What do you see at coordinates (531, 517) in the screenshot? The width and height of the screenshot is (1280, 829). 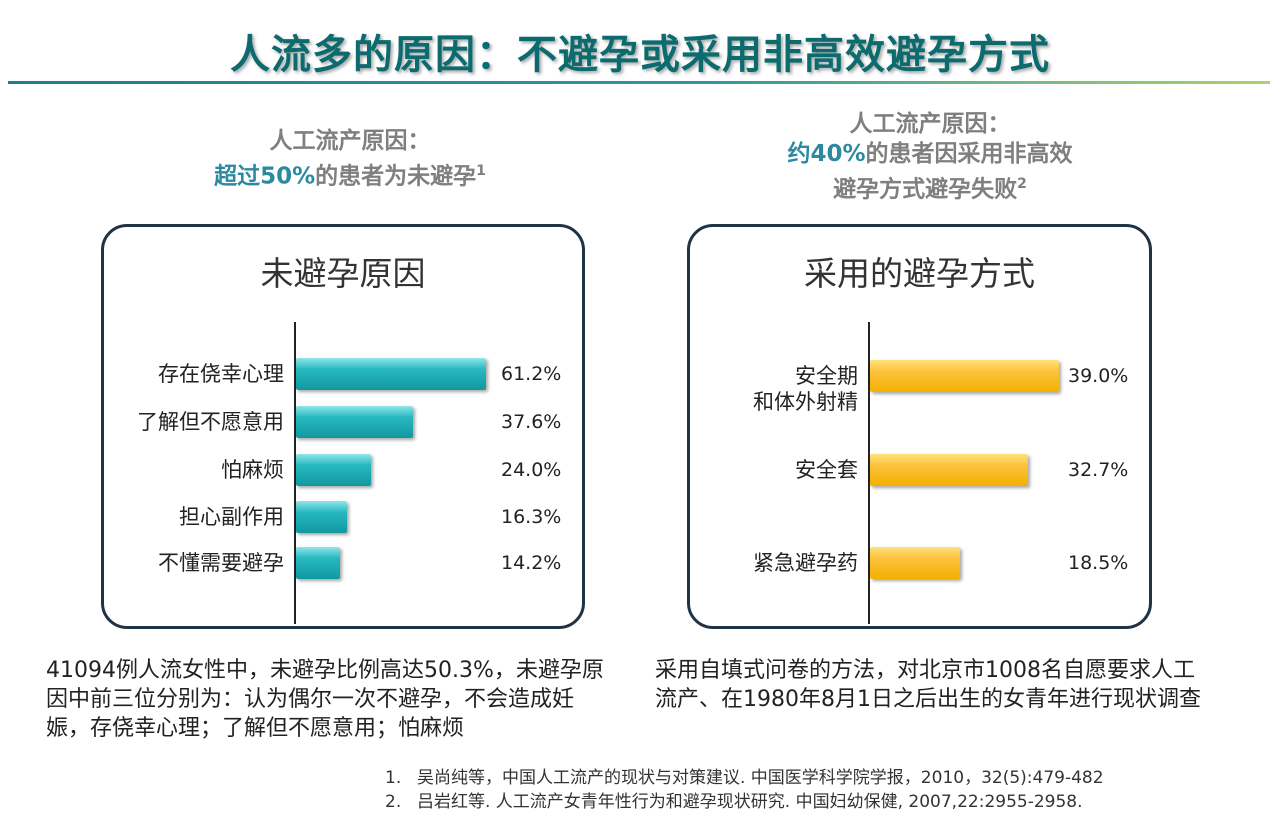 I see `bar-value-label: 16.3%` at bounding box center [531, 517].